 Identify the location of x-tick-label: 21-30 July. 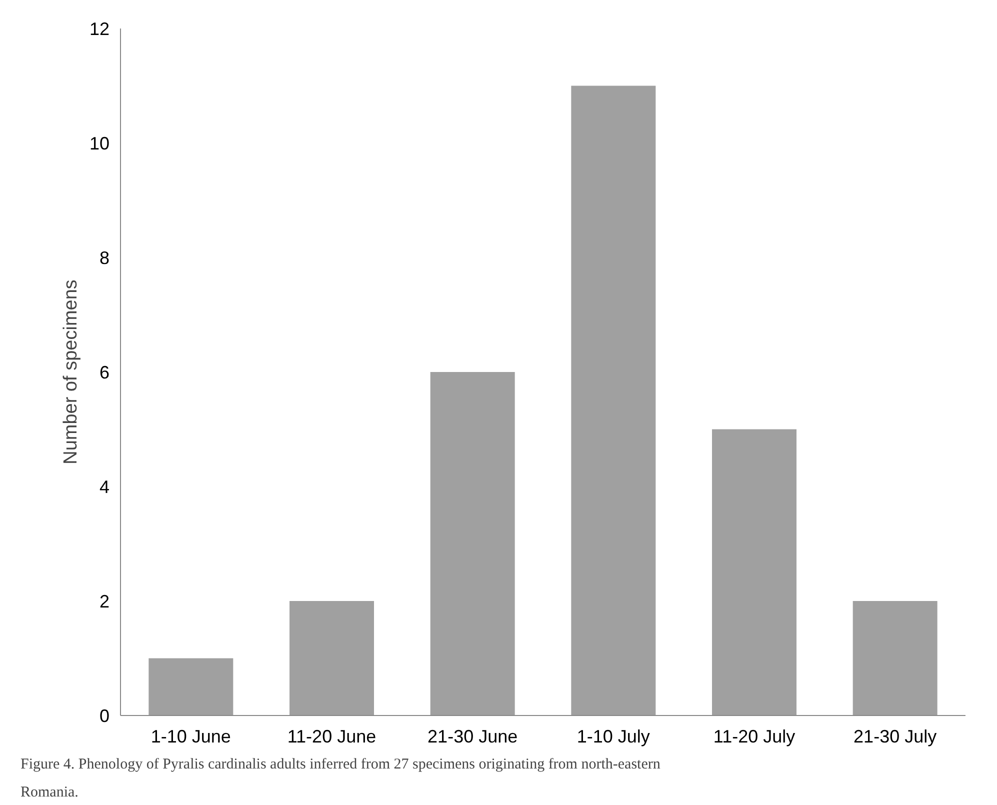
(895, 736).